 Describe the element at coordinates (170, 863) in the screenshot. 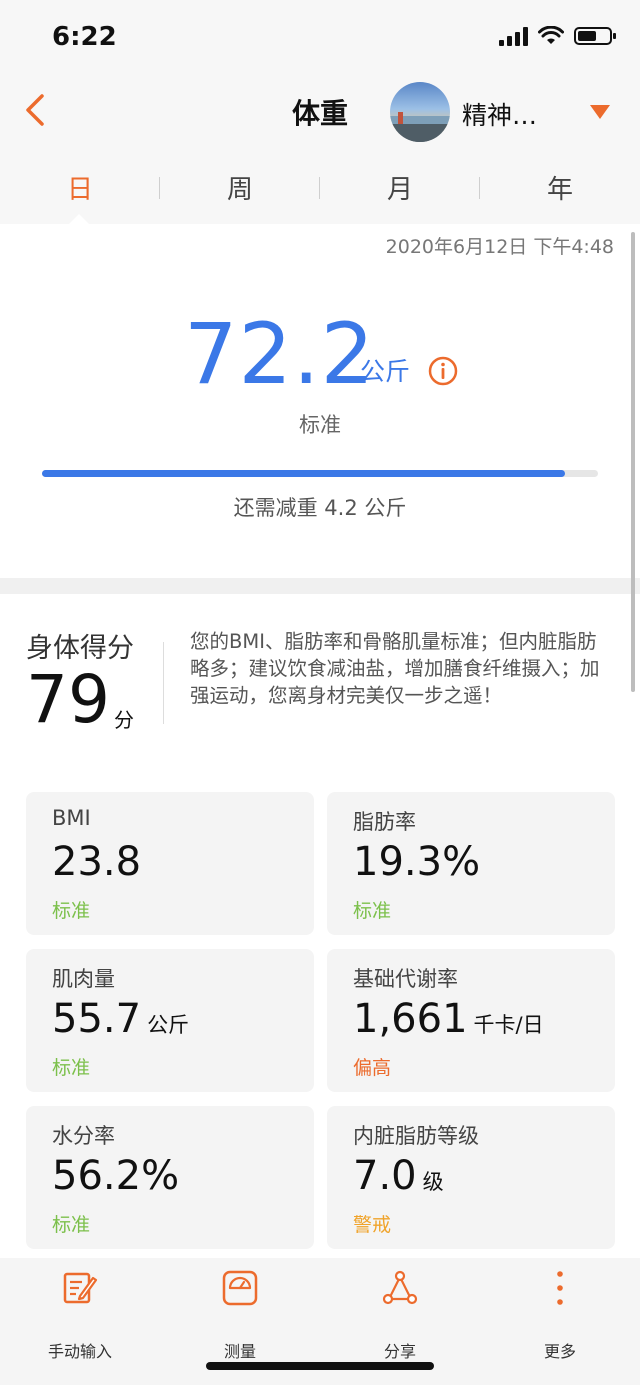

I see `metric-card-bmi: BMI 23.8 标准` at that location.